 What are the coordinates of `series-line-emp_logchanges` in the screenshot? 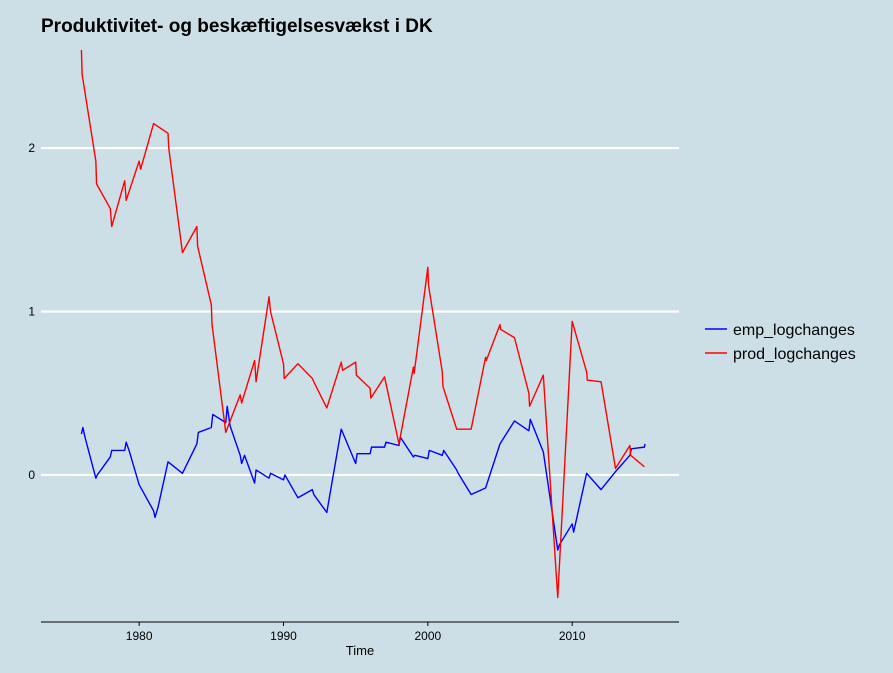 It's located at (363, 478).